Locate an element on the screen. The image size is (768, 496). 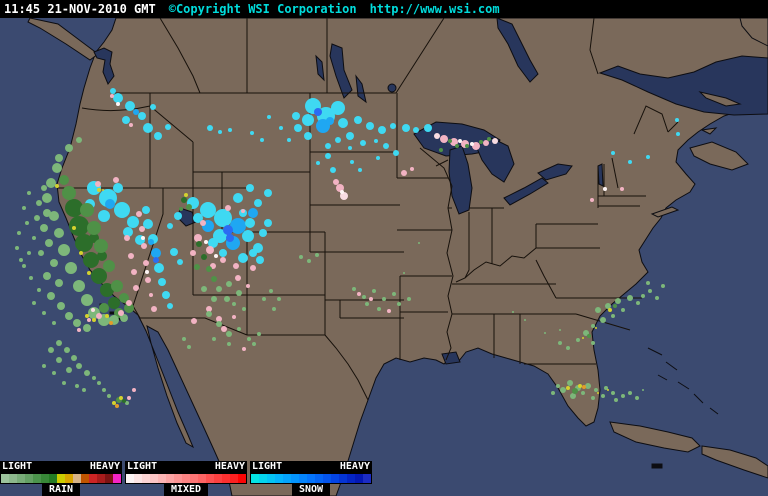
rain-label: RAIN is located at coordinates (61, 490).